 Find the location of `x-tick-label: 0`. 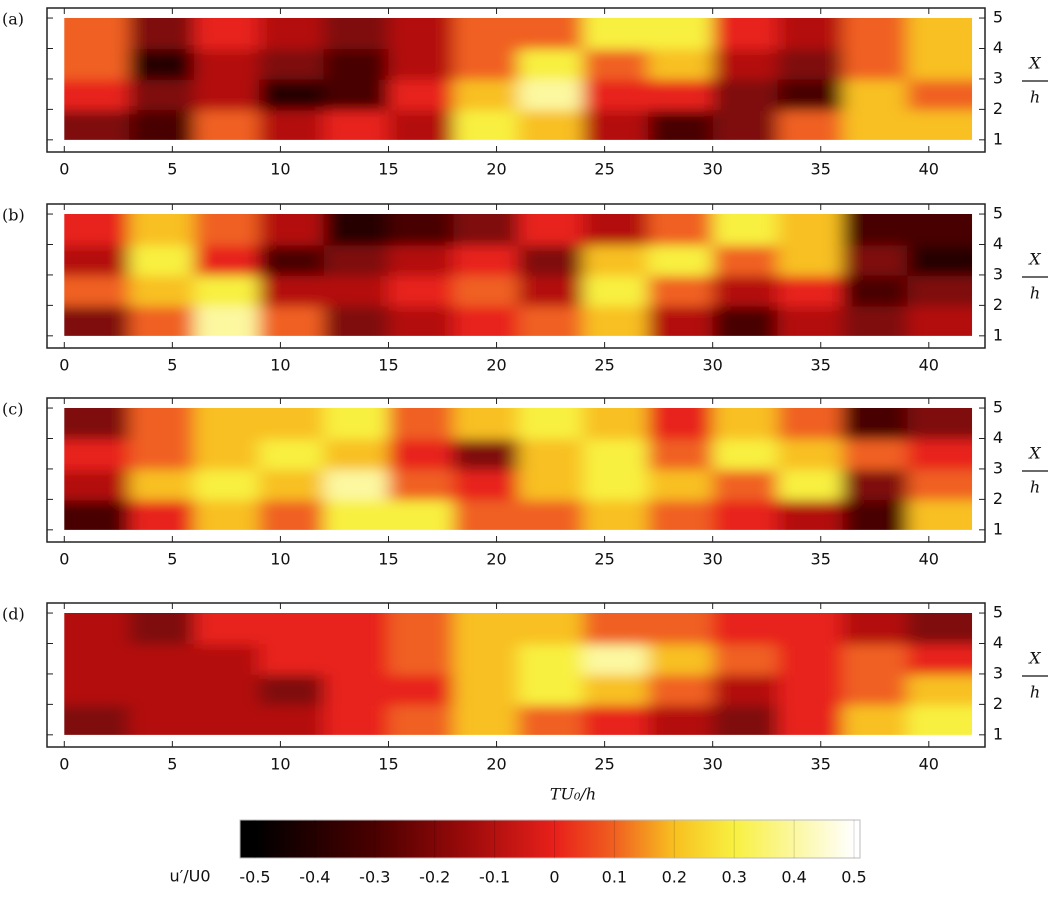

x-tick-label: 0 is located at coordinates (64, 764).